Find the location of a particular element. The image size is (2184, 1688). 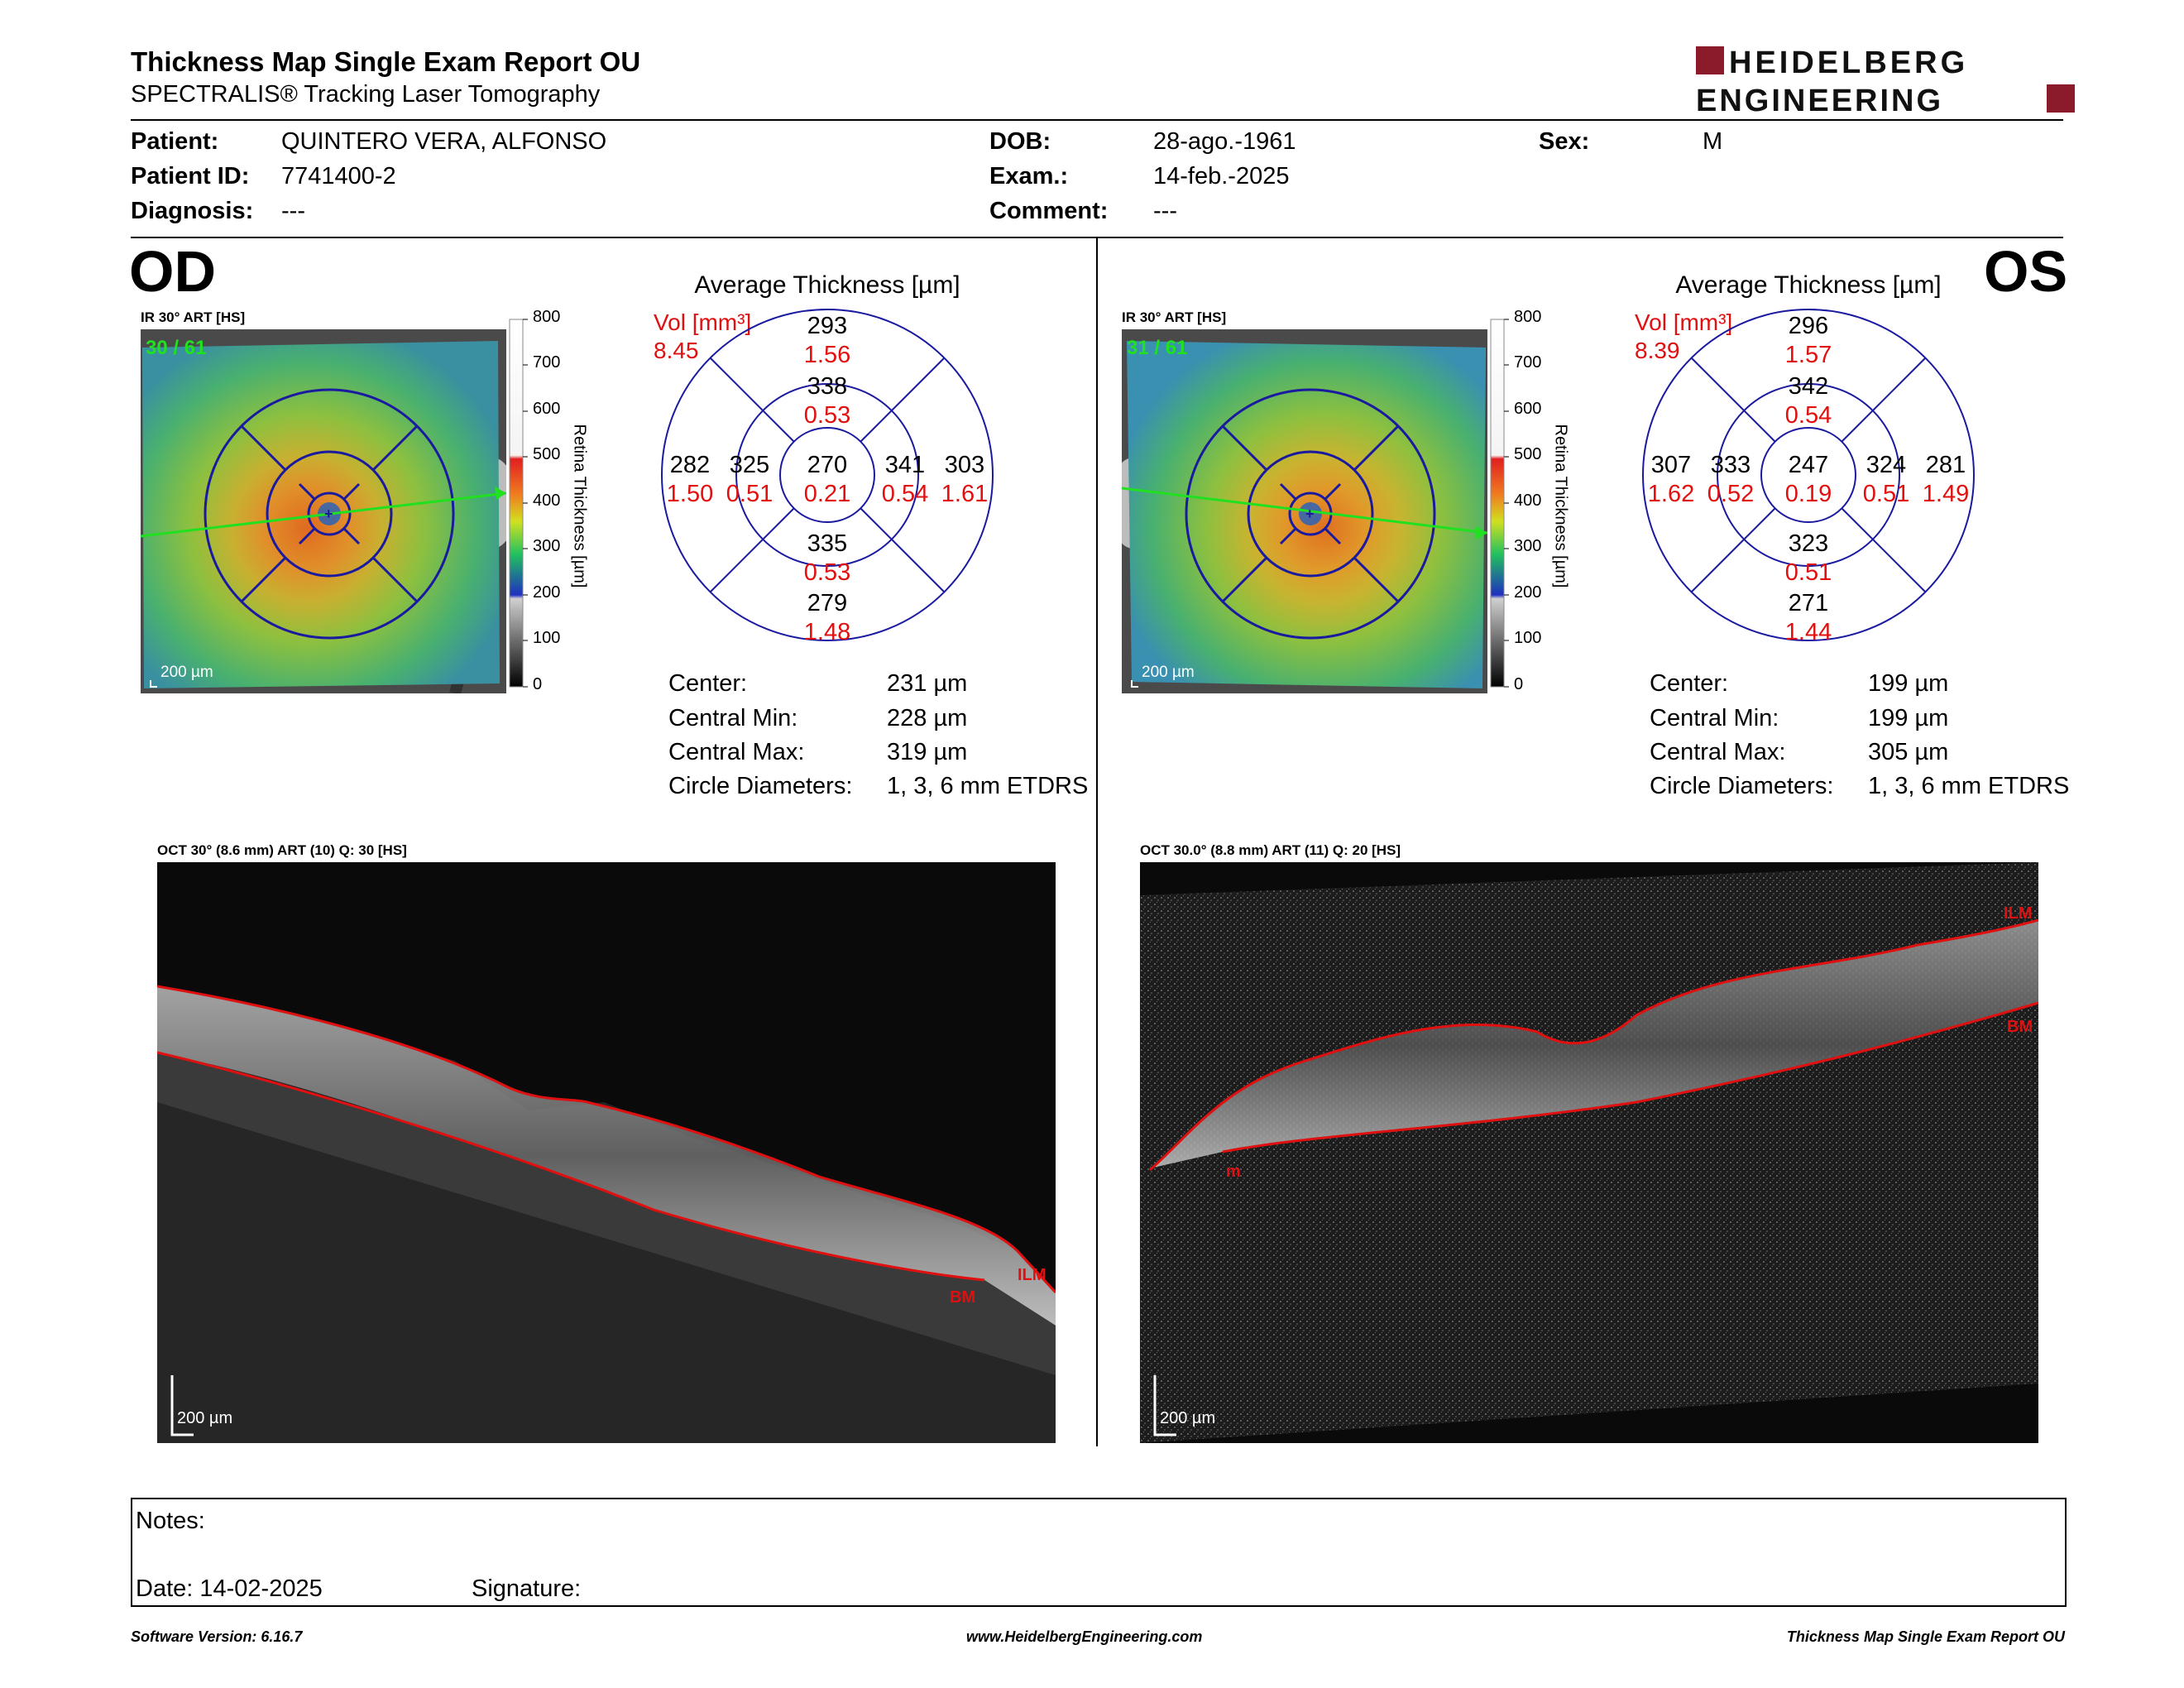

os-outer-right-thickness: 281 is located at coordinates (1945, 465).